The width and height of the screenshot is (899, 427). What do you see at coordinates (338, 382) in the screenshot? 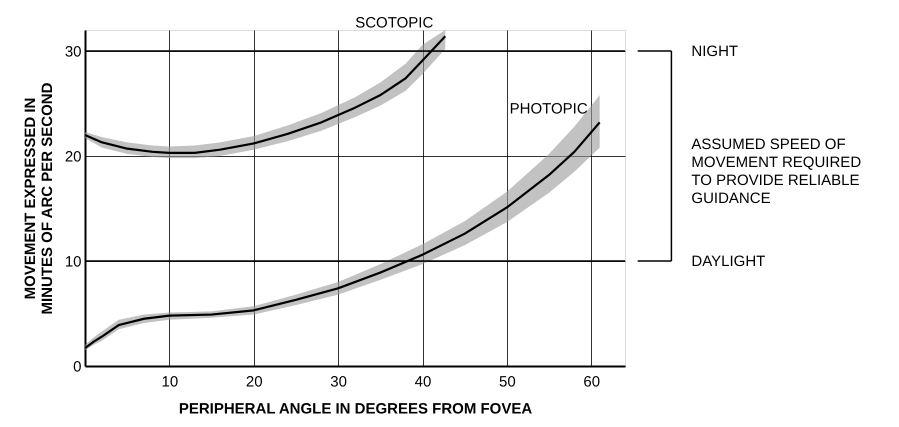
I see `x-tick-label: 30` at bounding box center [338, 382].